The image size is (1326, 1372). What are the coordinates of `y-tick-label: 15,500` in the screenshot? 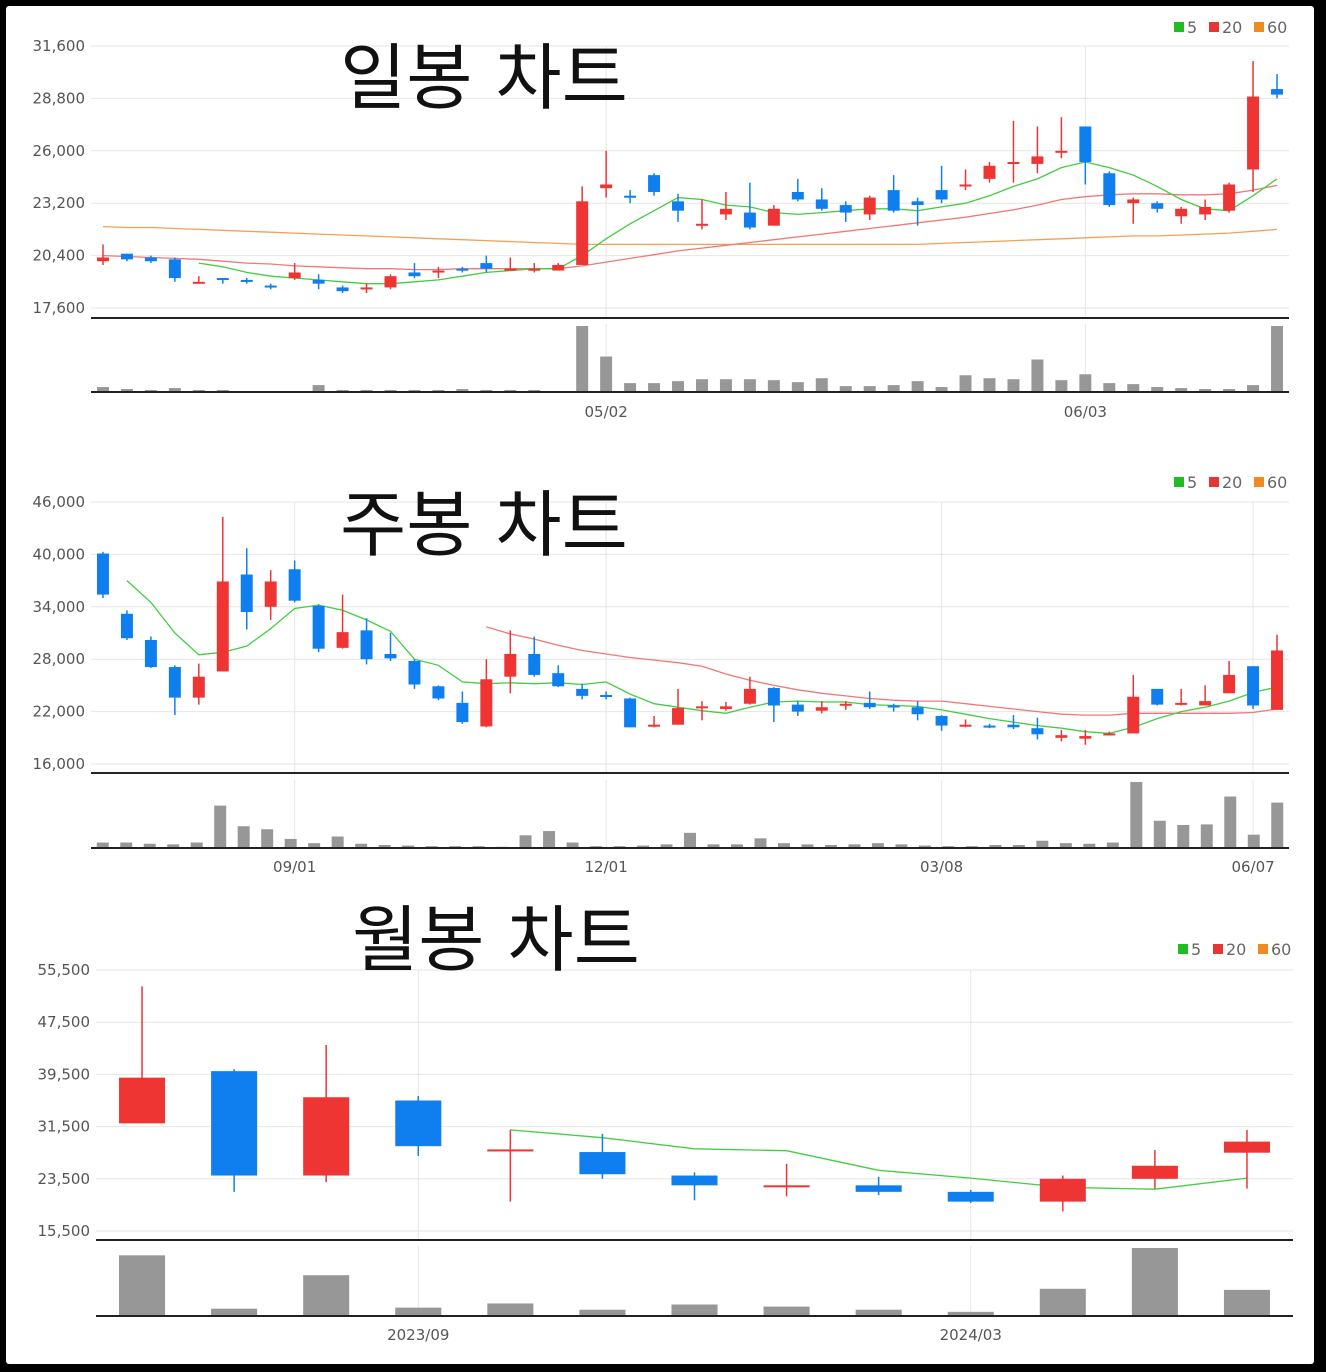 It's located at (64, 1231).